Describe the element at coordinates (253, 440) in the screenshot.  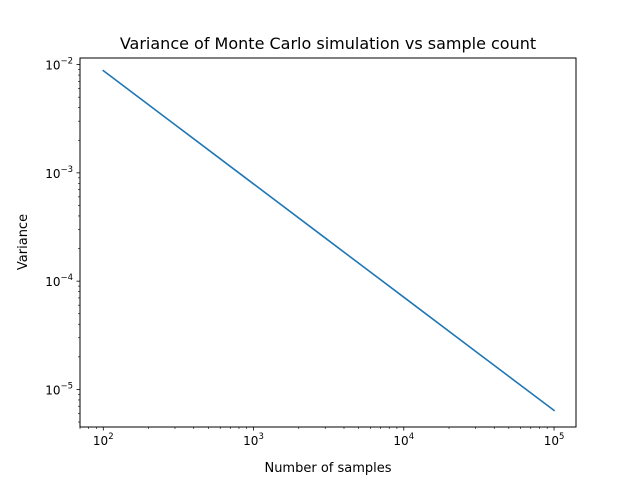
I see `x-tick-label: 10³` at that location.